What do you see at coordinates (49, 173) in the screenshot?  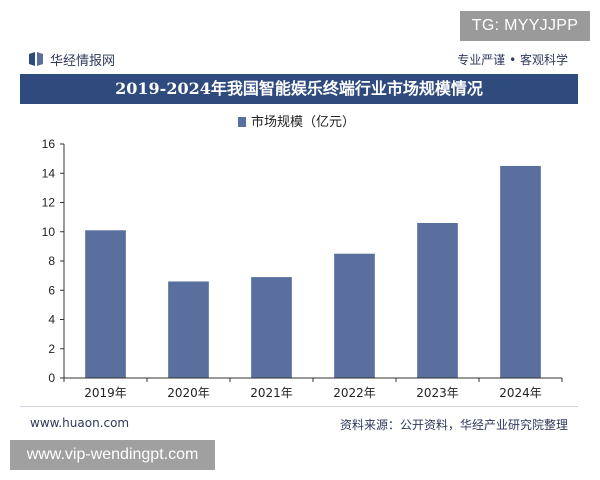 I see `y-tick-label: 14` at bounding box center [49, 173].